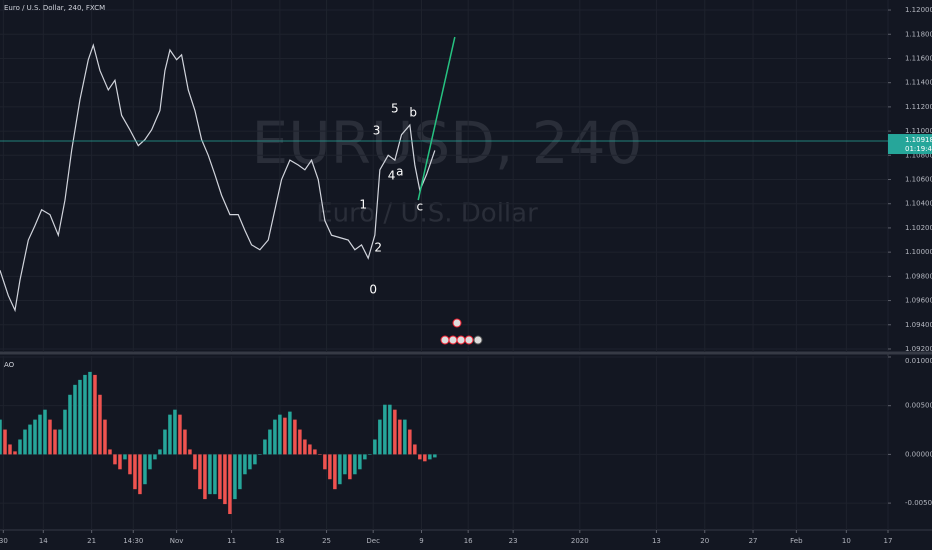  I want to click on x-tick-label: 9, so click(421, 541).